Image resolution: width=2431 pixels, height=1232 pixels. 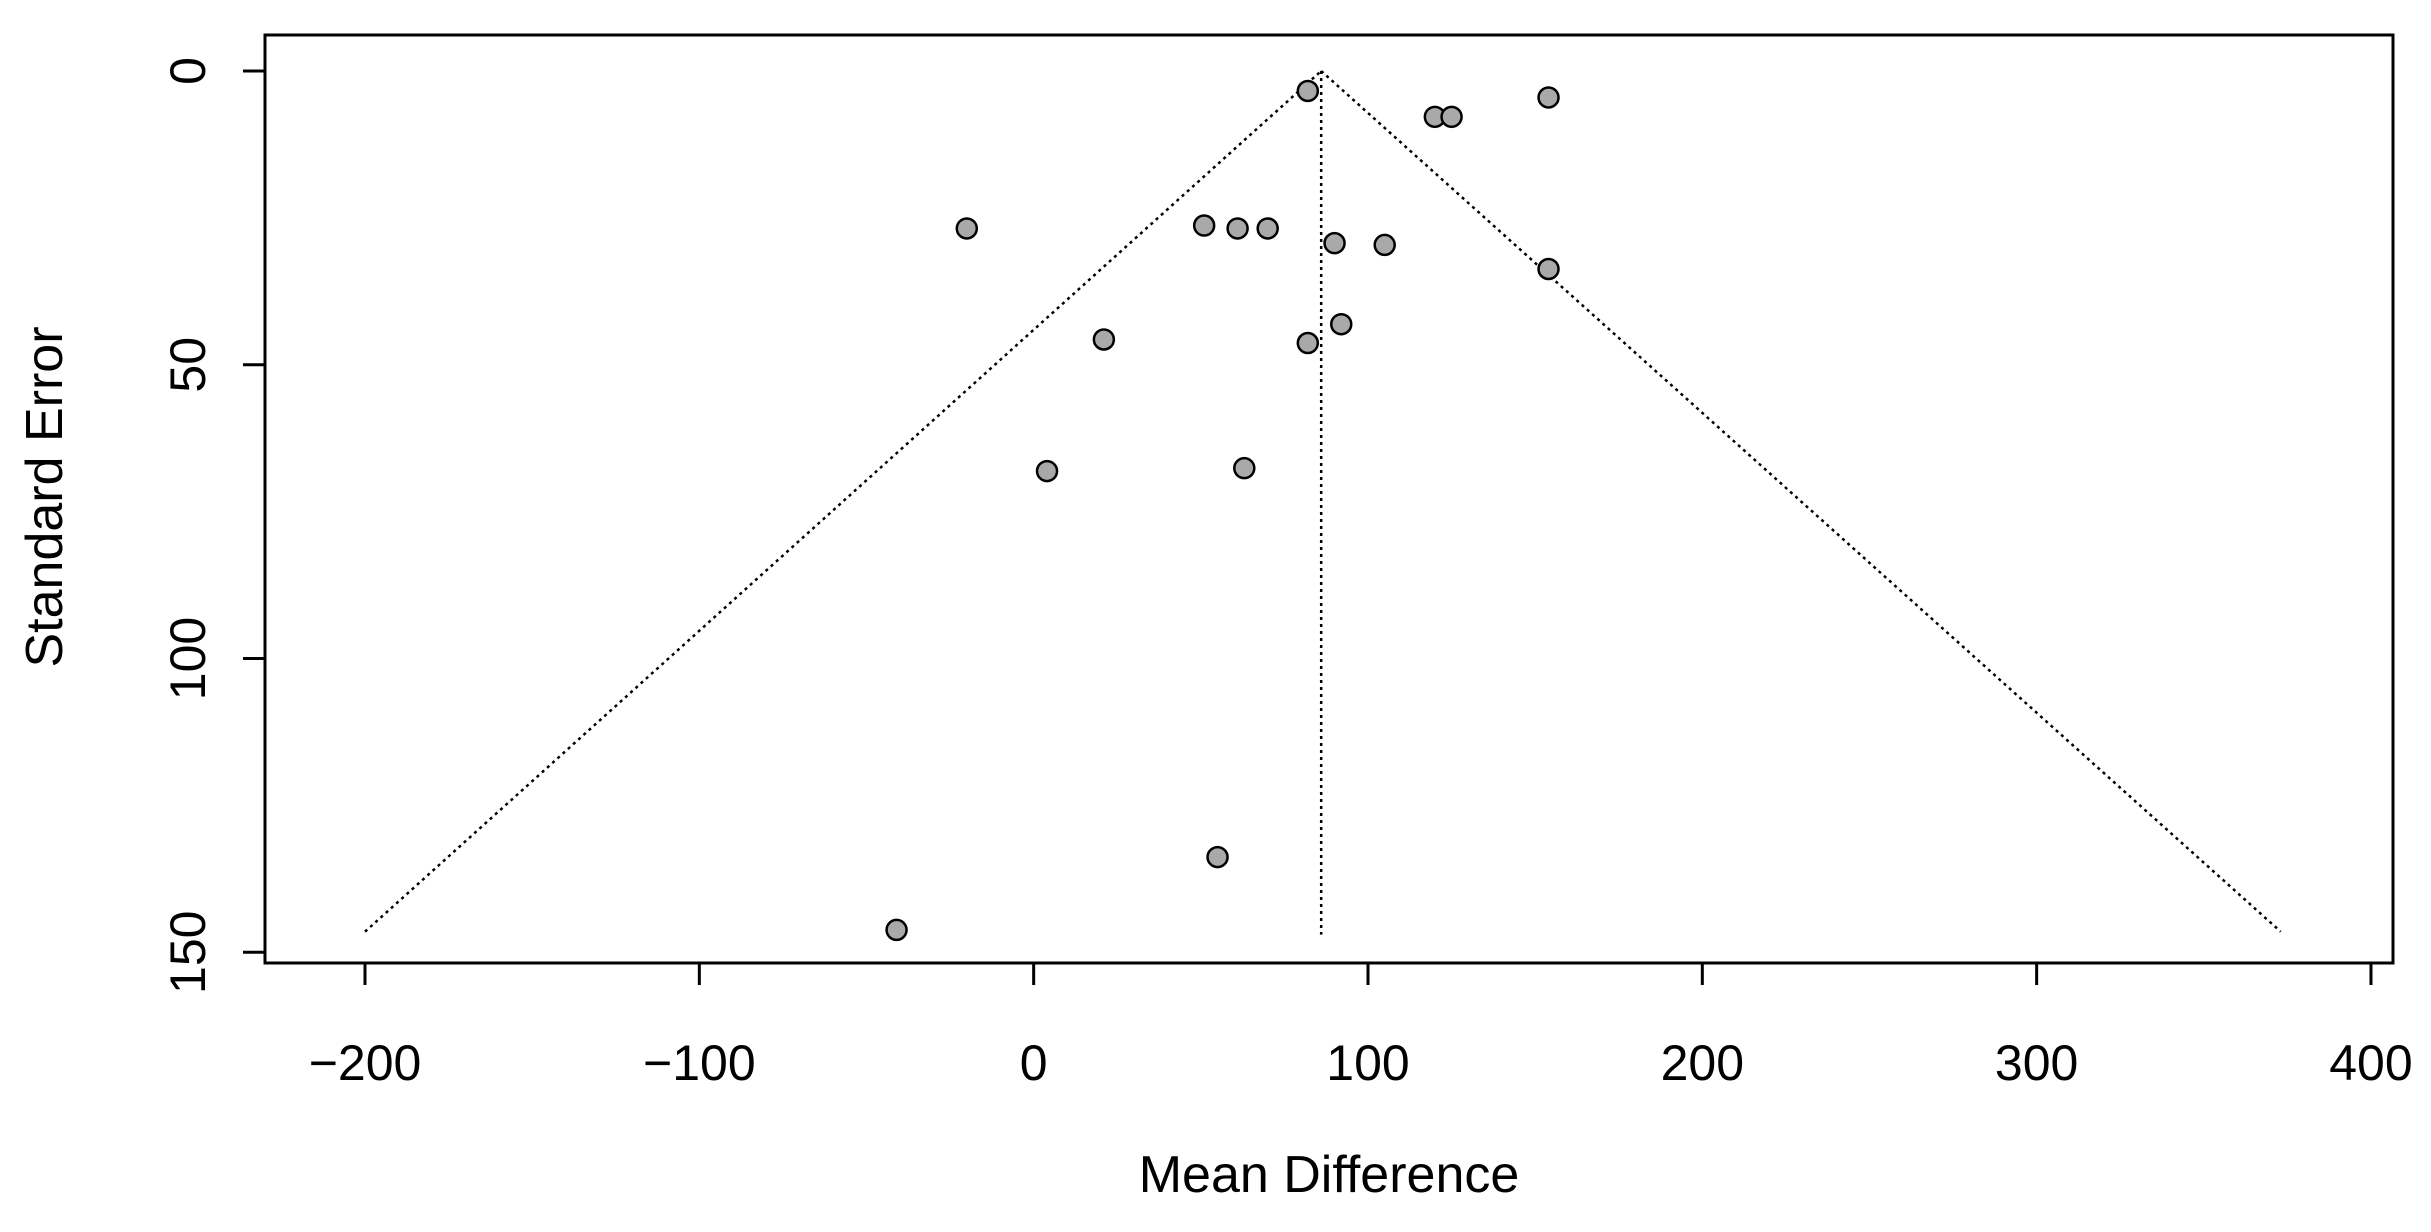 What do you see at coordinates (1367, 1063) in the screenshot?
I see `x-tick-label-3: 100` at bounding box center [1367, 1063].